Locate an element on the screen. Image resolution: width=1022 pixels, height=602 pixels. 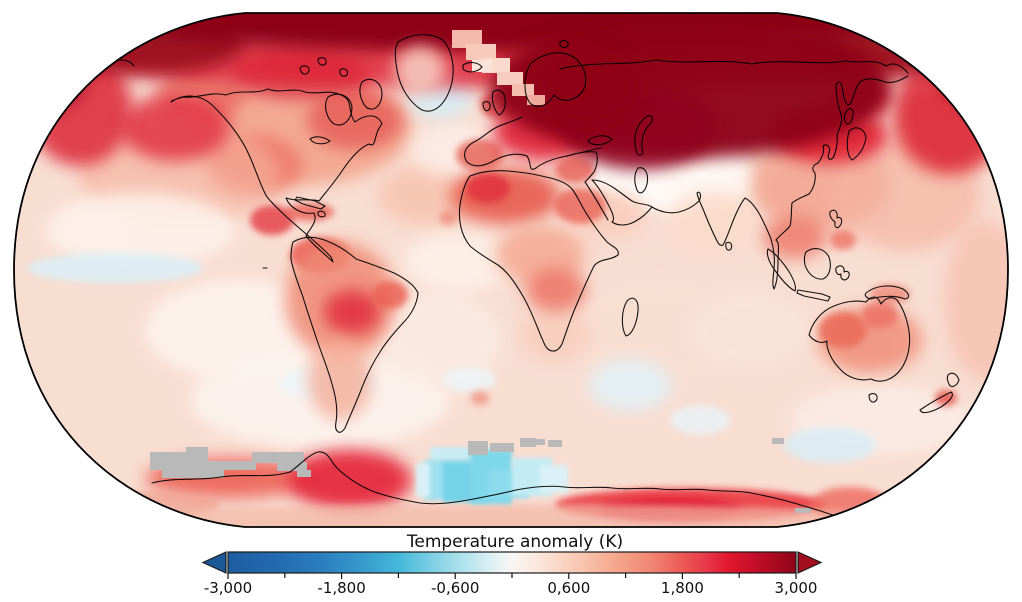
colorbar-tick-label: -3,000 is located at coordinates (228, 588).